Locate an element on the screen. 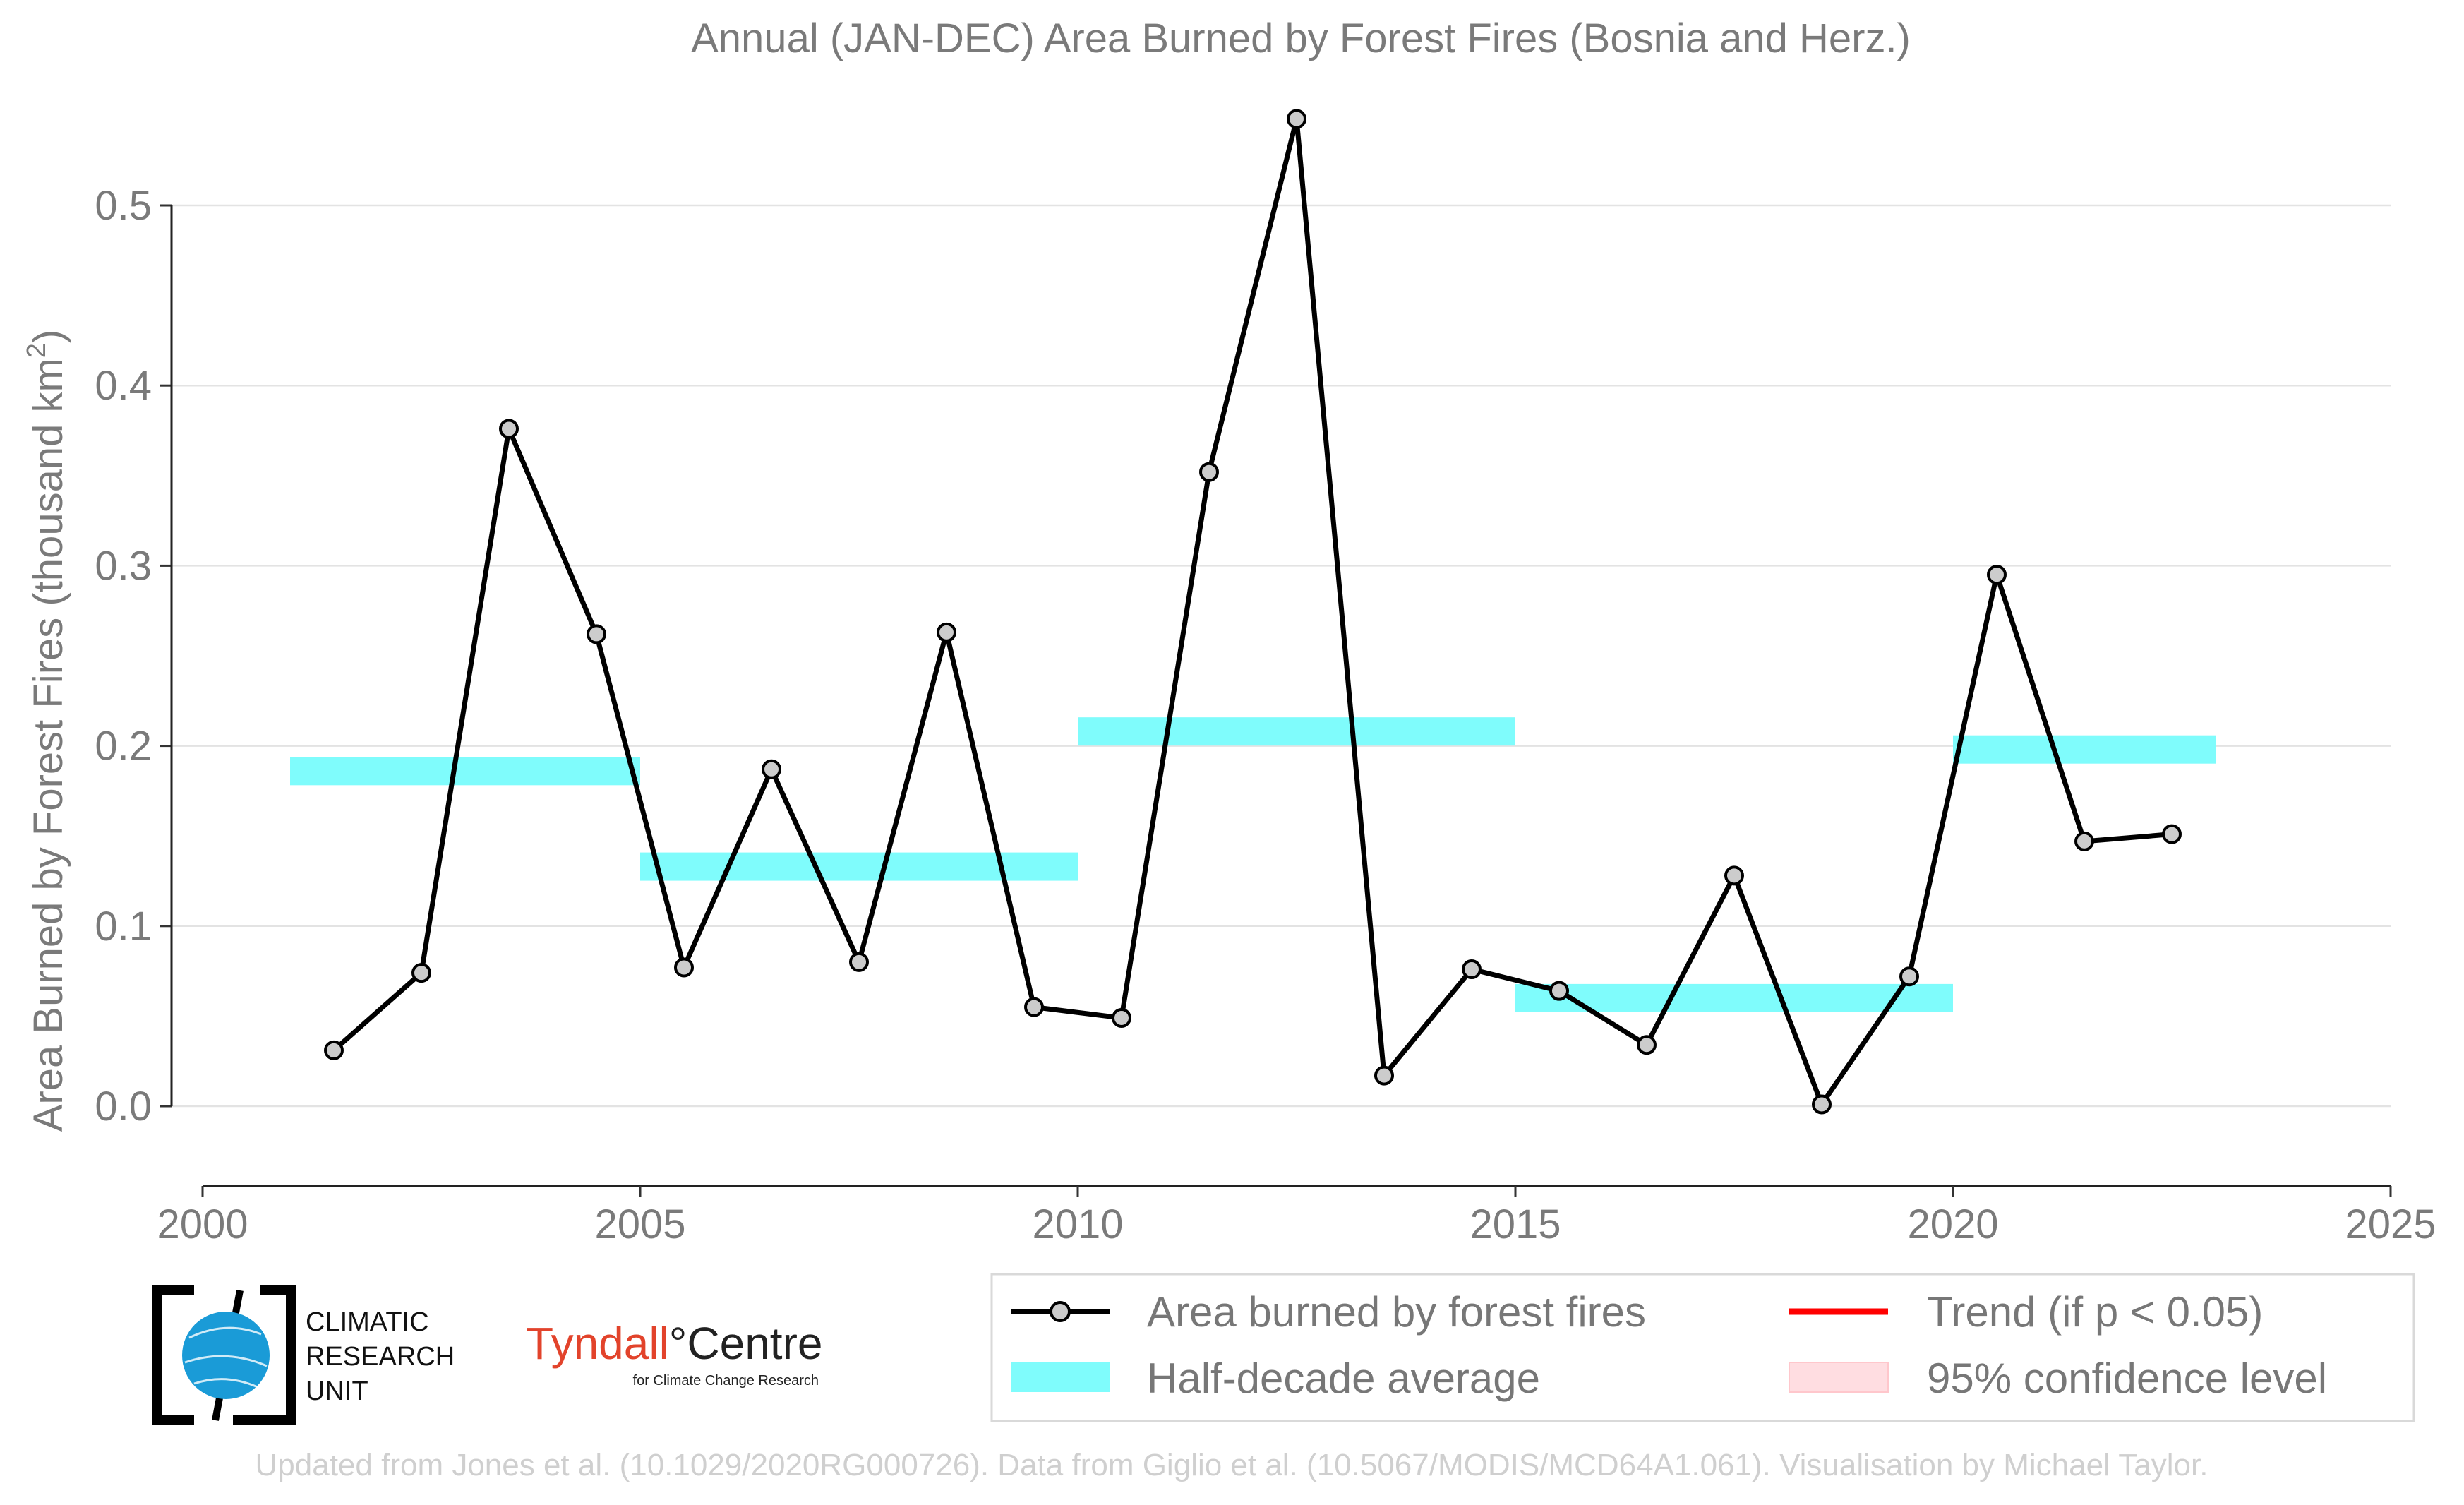  x-tick-label: 2005 is located at coordinates (639, 1224).